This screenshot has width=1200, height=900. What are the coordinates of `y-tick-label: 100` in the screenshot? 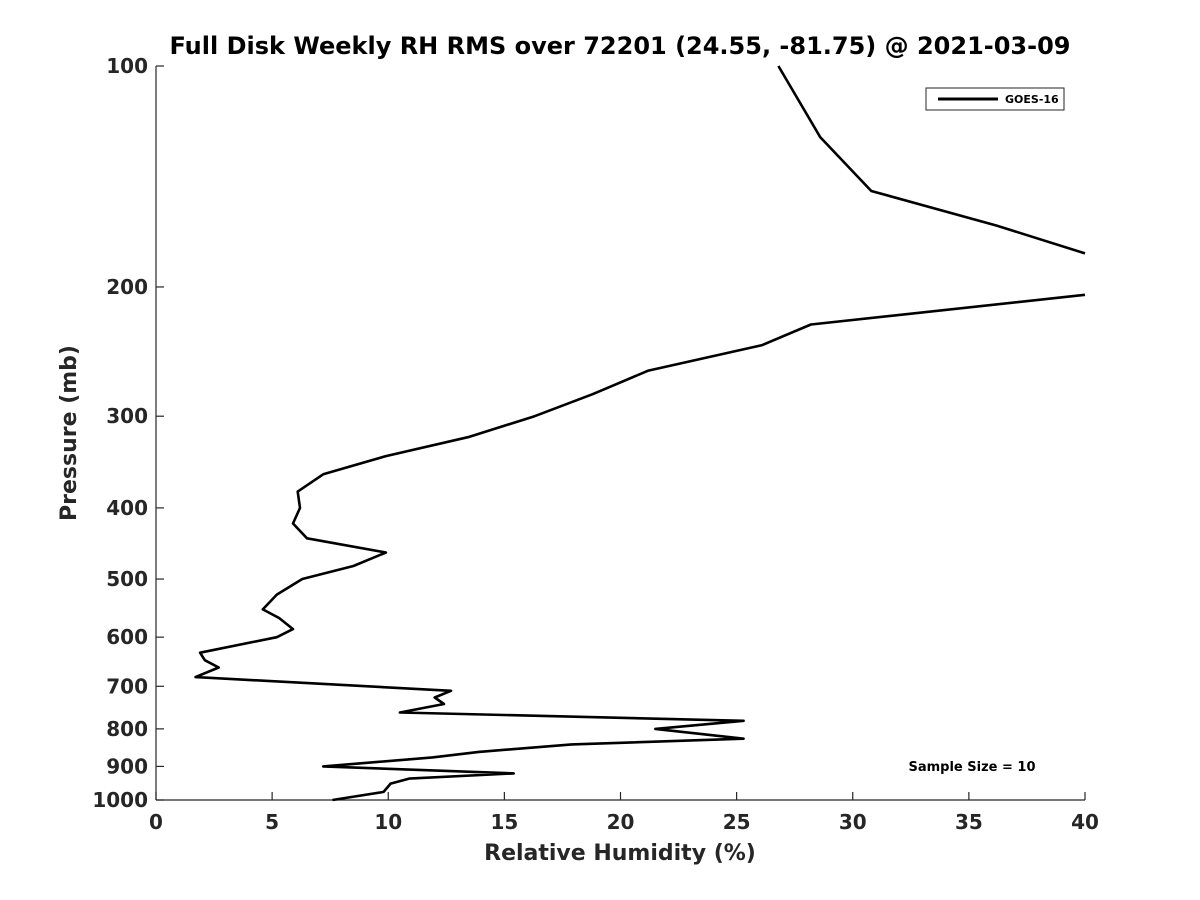 It's located at (127, 66).